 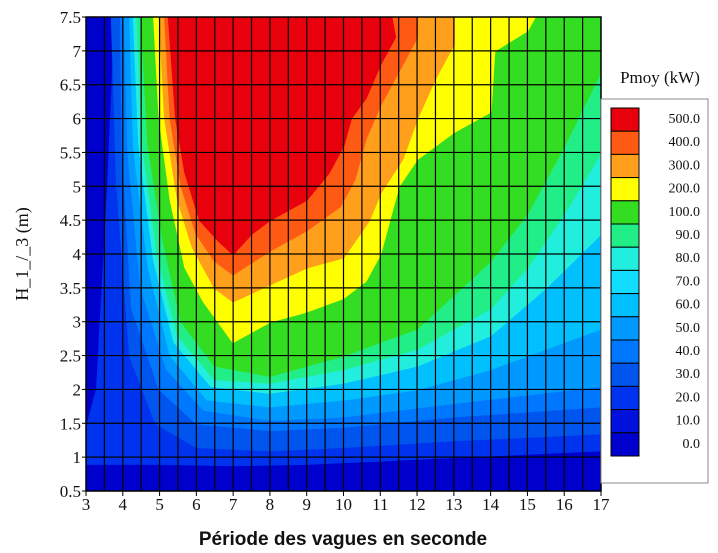 I want to click on x-tick-label: 7, so click(x=233, y=504).